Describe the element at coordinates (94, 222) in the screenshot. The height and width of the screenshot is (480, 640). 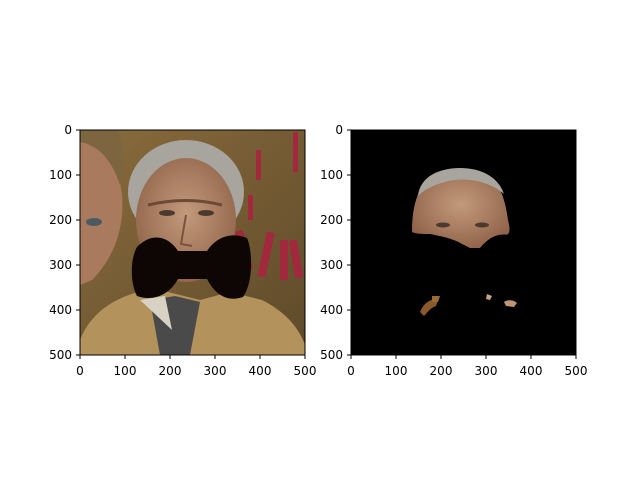
I see `neighbor-eye` at that location.